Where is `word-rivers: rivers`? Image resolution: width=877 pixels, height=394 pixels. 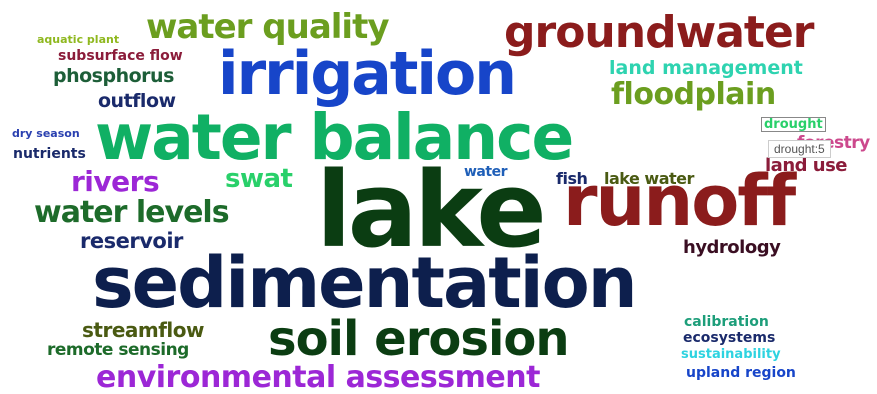
word-rivers: rivers is located at coordinates (115, 181).